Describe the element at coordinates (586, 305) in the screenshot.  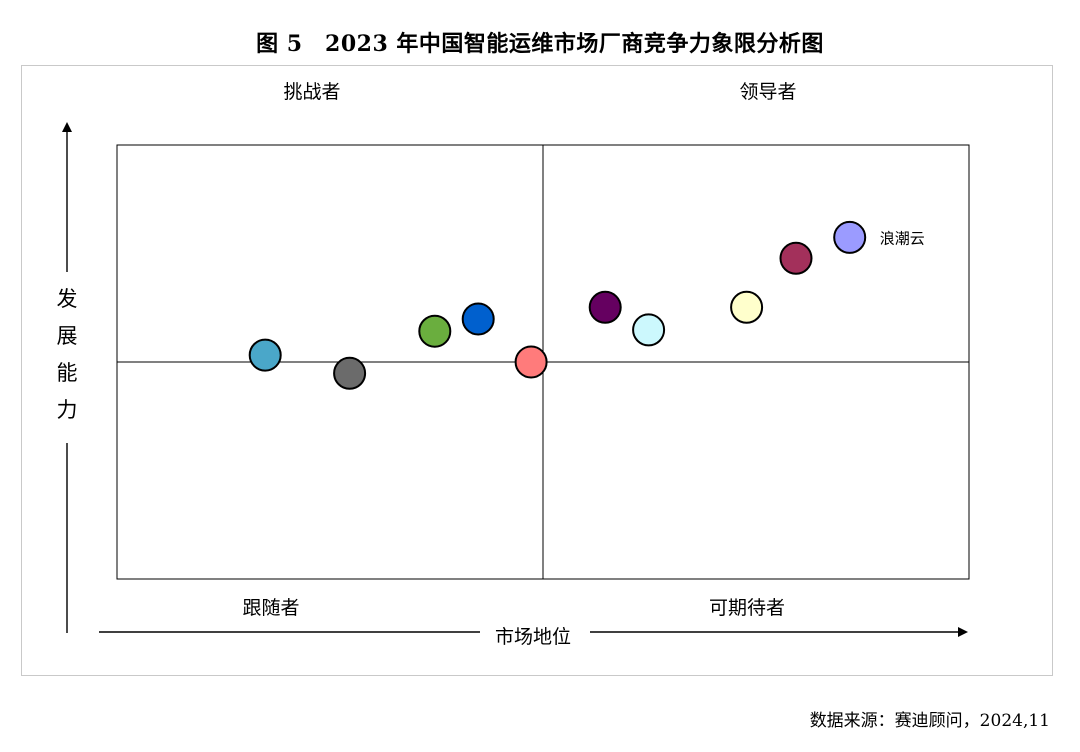
I see `data-points: 浪潮云` at that location.